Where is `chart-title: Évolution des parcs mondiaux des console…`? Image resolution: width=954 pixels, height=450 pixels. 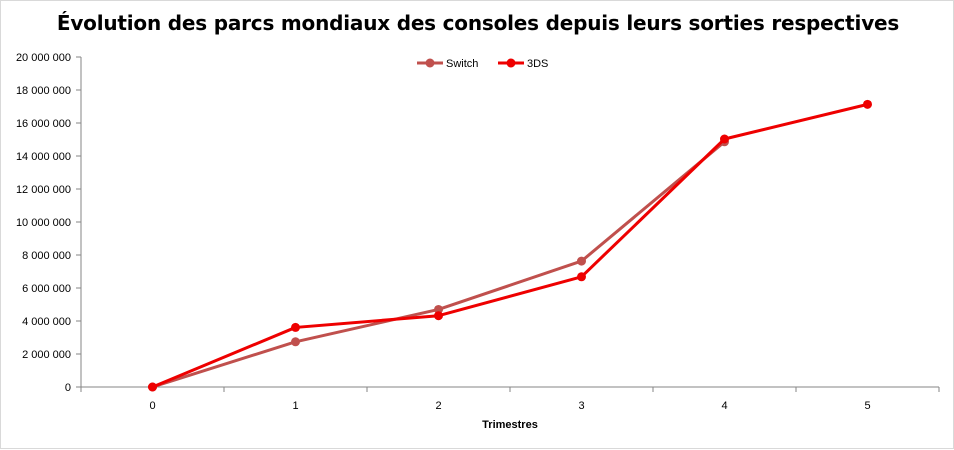
chart-title: Évolution des parcs mondiaux des console… is located at coordinates (478, 23).